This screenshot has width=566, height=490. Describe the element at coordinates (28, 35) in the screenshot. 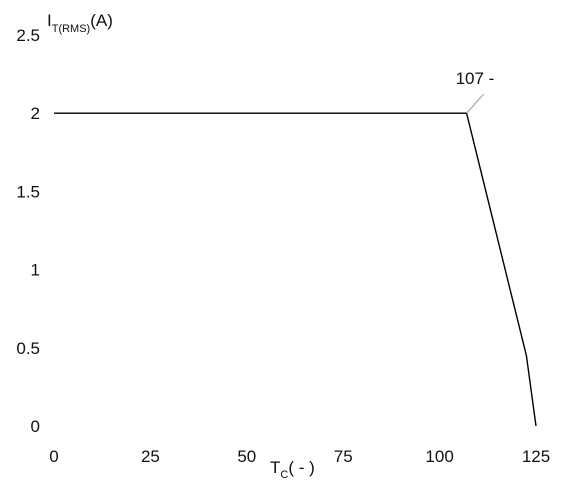

I see `y-tick-label: 2.5` at that location.